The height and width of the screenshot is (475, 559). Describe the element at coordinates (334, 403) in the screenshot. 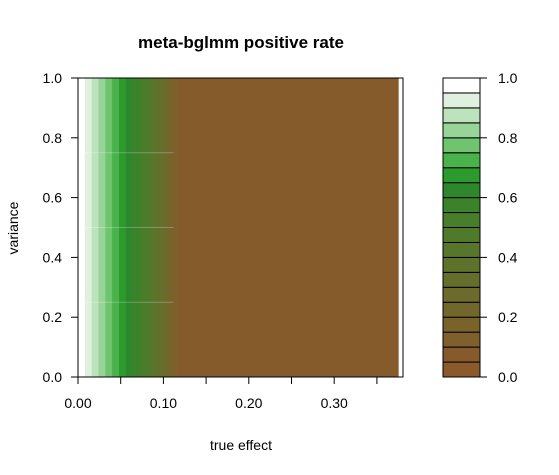

I see `x-tick-label: 0.30` at that location.